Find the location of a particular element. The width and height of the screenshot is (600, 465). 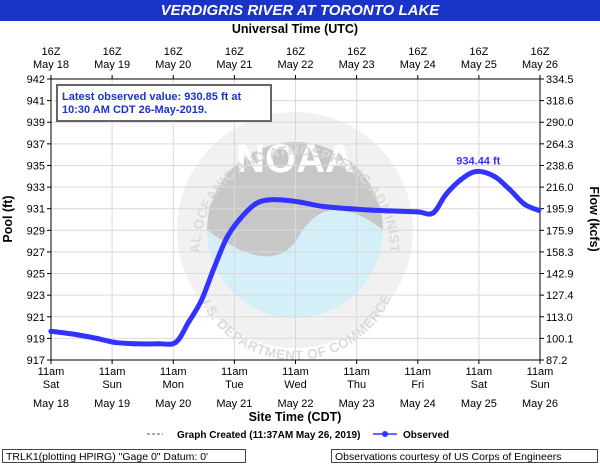

y2-tick-label: 216.0 is located at coordinates (560, 188).